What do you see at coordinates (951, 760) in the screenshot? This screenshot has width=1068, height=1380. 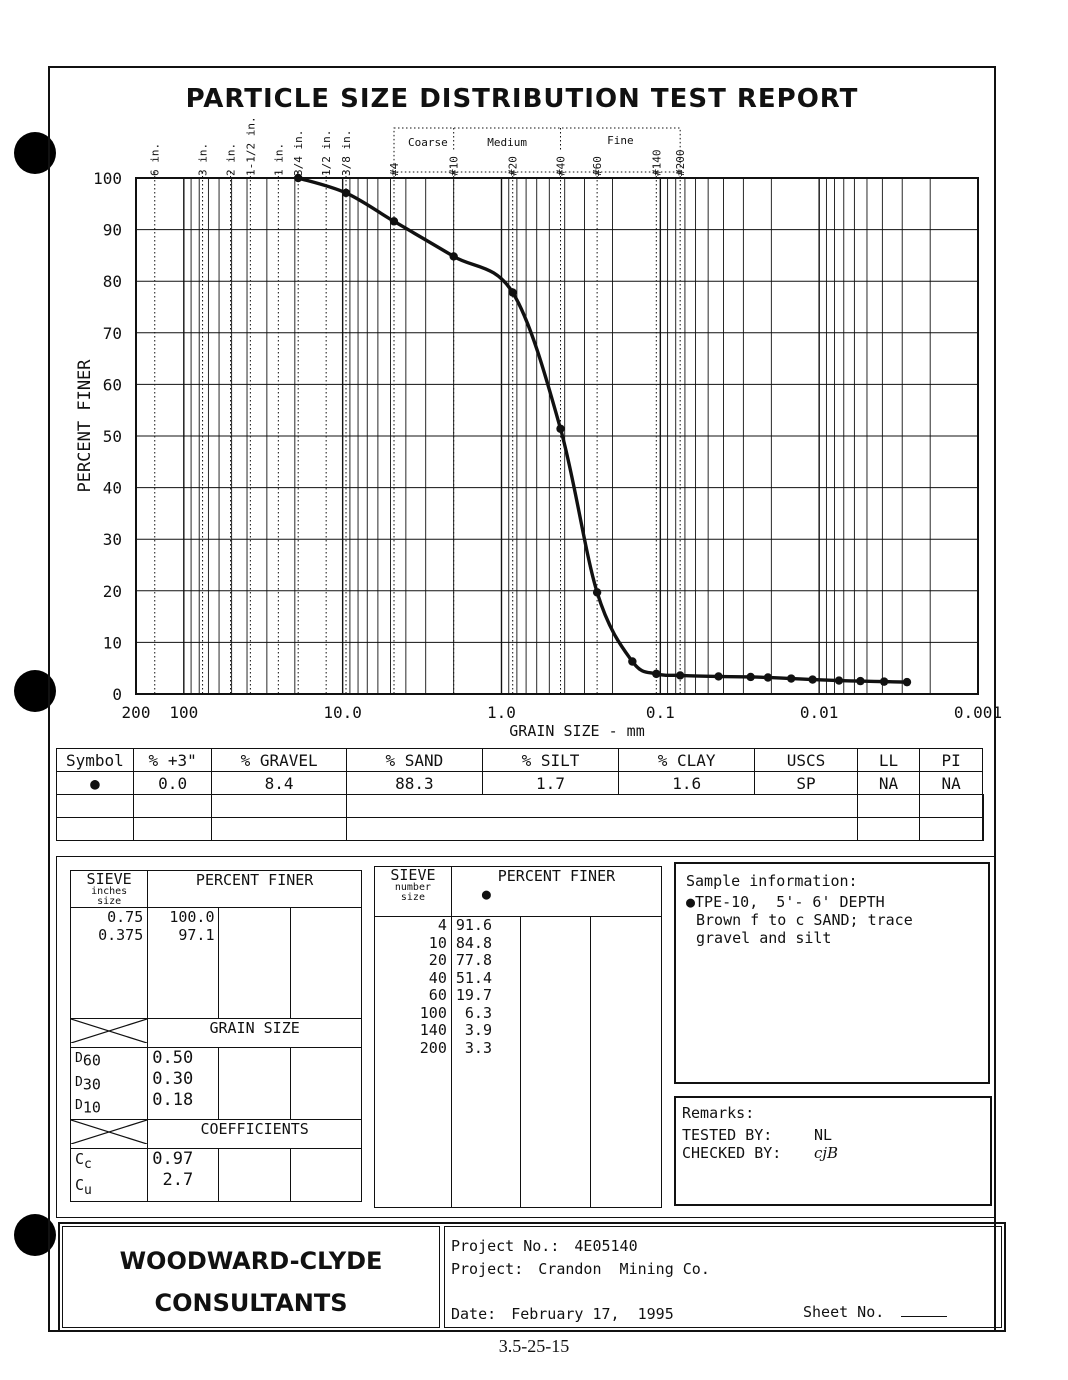 I see `summary-header-cell: PI` at bounding box center [951, 760].